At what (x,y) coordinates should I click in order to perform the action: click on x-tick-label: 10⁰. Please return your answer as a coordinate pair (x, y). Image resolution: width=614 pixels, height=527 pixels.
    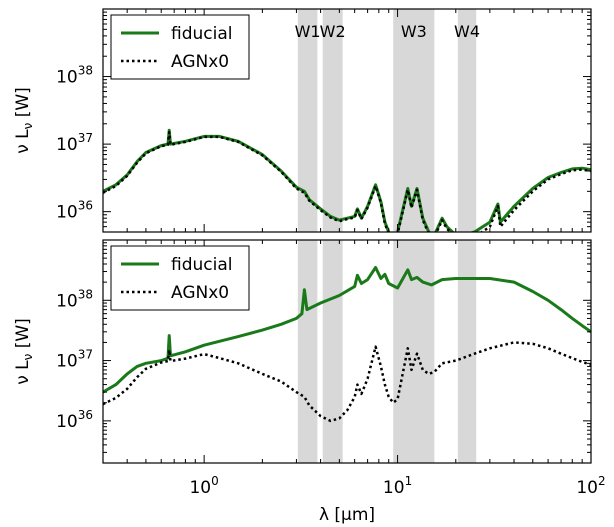
    Looking at the image, I should click on (203, 486).